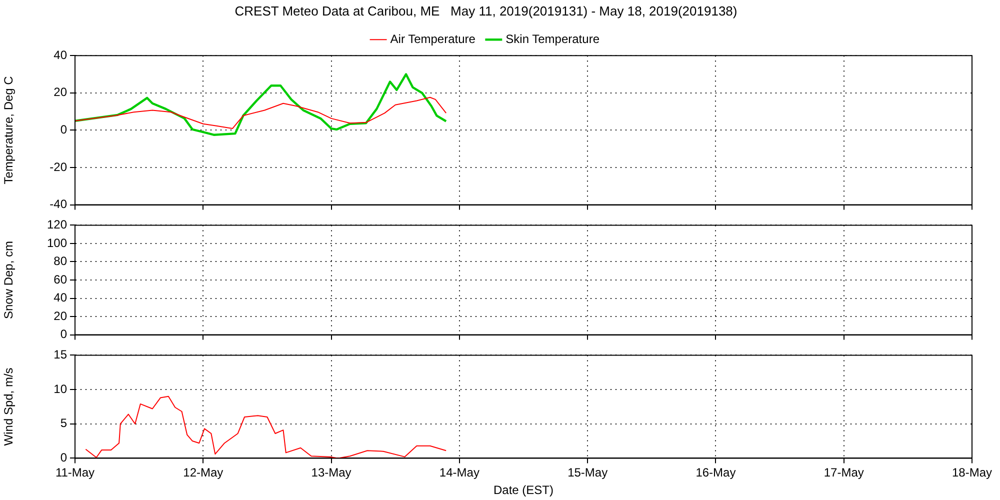 The image size is (1000, 500). I want to click on y-tick-label: -20, so click(59, 167).